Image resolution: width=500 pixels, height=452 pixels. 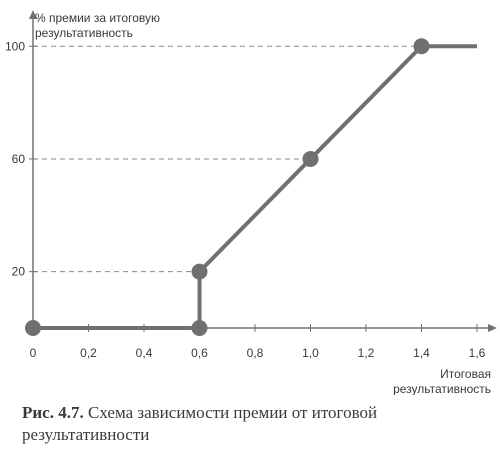 What do you see at coordinates (97, 18) in the screenshot?
I see `y-axis-title-line: % премии за итоговую` at bounding box center [97, 18].